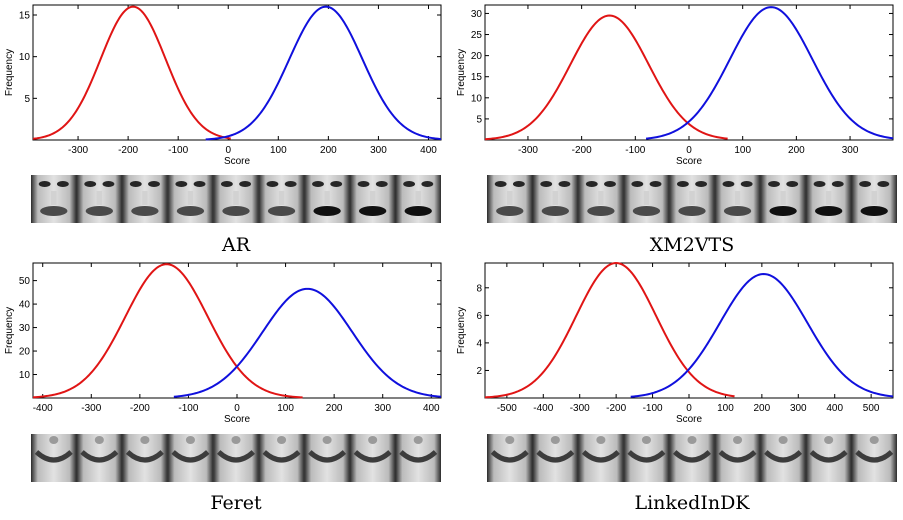 This screenshot has width=903, height=520. Describe the element at coordinates (479, 316) in the screenshot. I see `y-tick-label: 6` at that location.